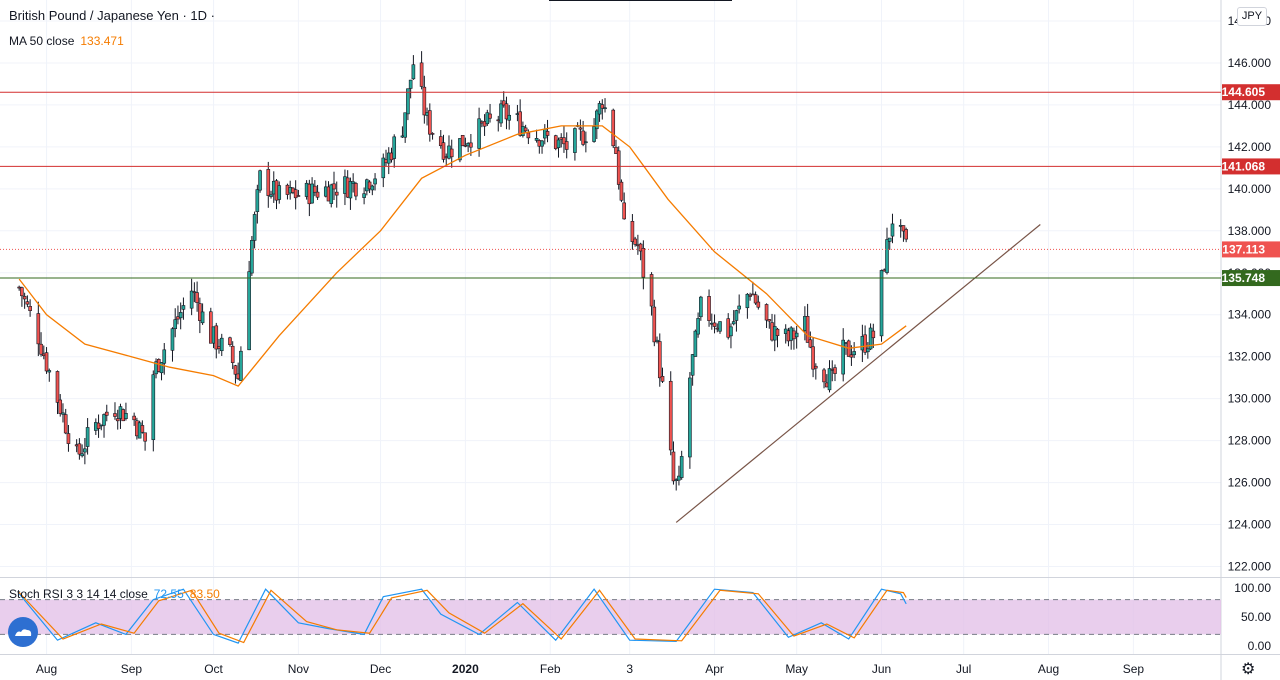 The image size is (1280, 680). Describe the element at coordinates (881, 669) in the screenshot. I see `x-tick-label: Jun` at that location.